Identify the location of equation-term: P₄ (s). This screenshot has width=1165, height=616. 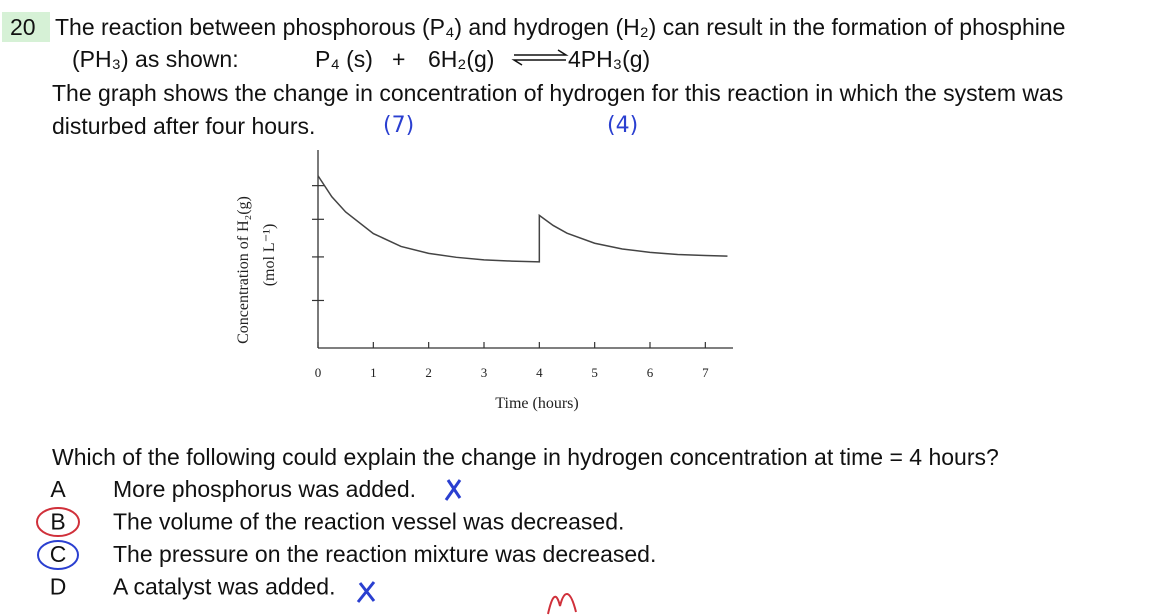
(344, 59).